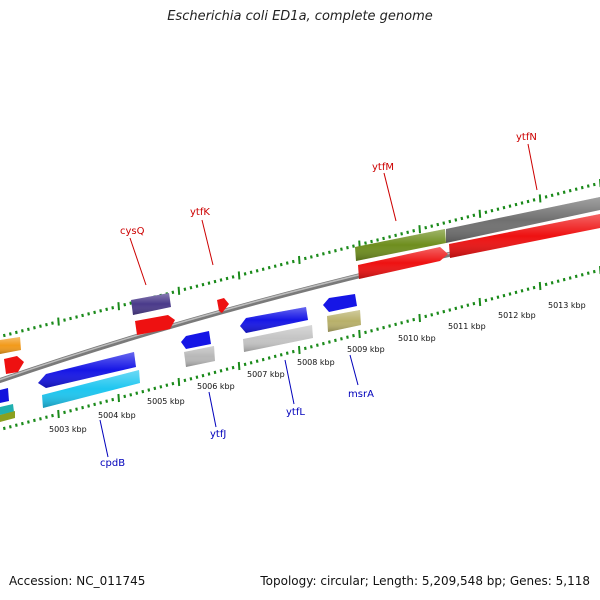  What do you see at coordinates (199, 356) in the screenshot?
I see `gene-ytfj-grey` at bounding box center [199, 356].